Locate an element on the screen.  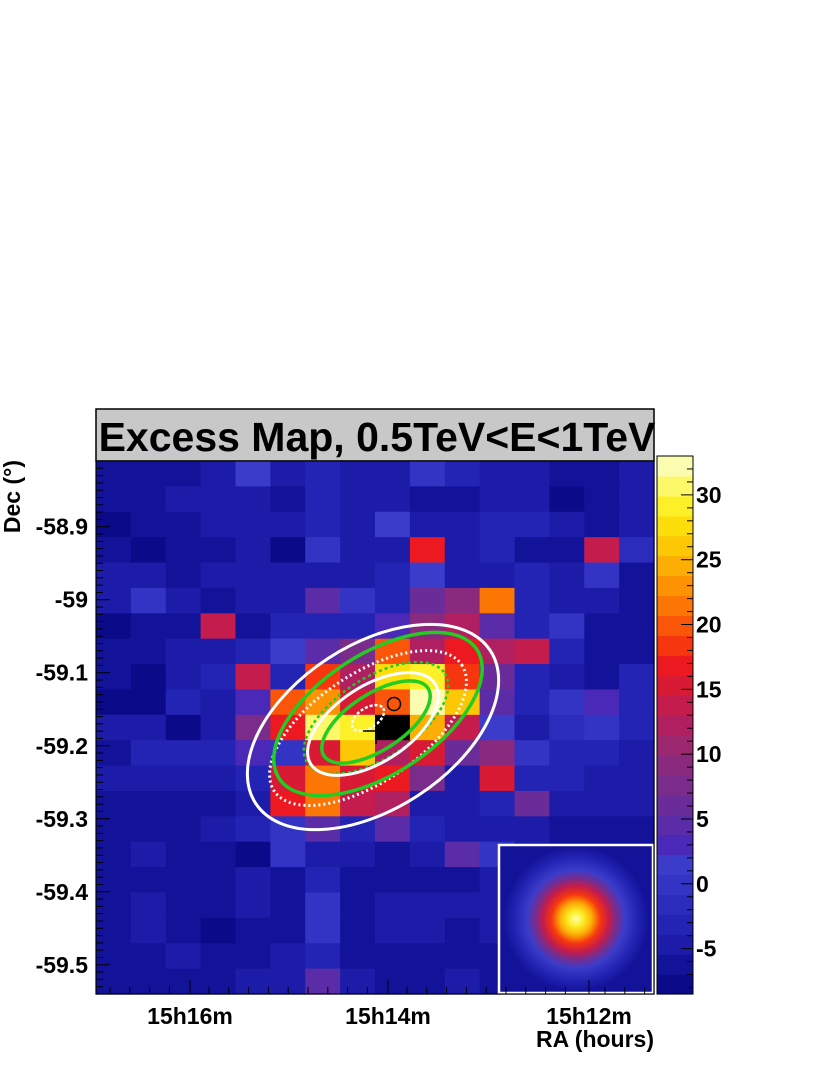
white-ellipse-inner is located at coordinates (373, 724).